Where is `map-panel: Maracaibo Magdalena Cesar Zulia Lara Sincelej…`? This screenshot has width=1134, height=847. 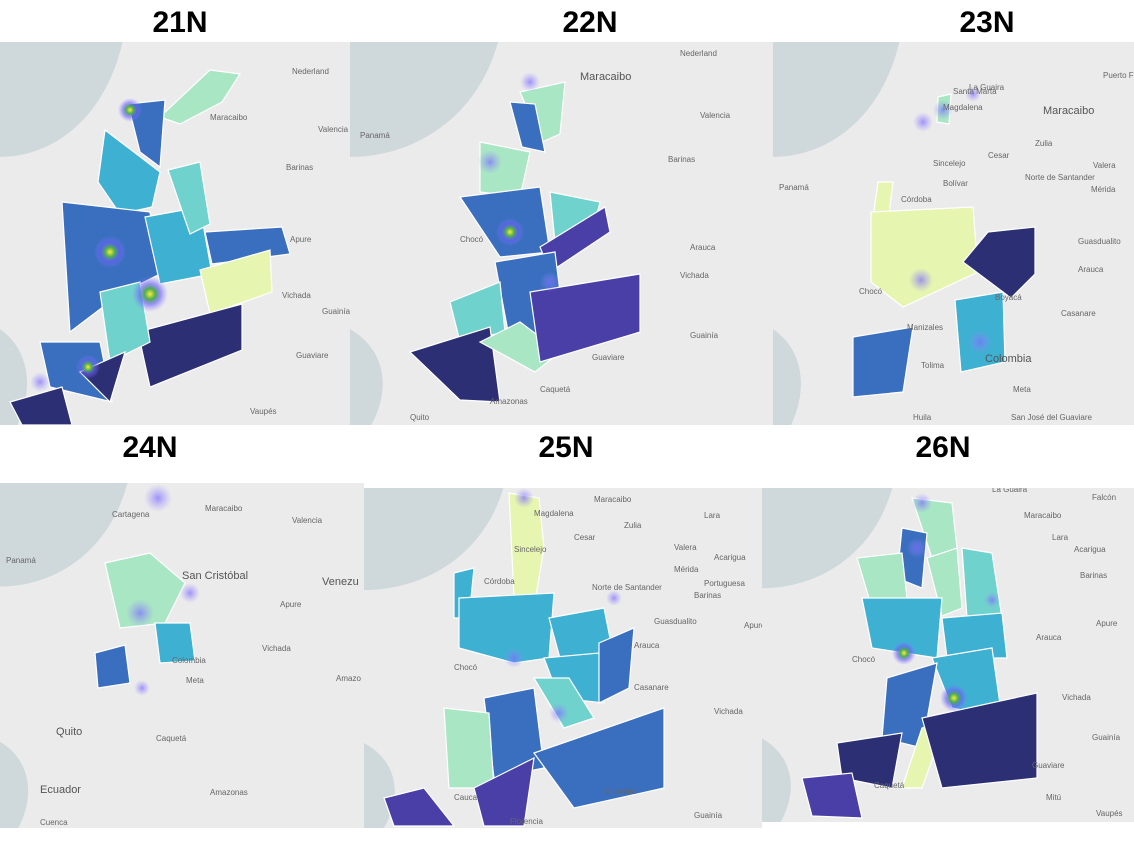 map-panel: Maracaibo Magdalena Cesar Zulia Lara Sincelej… is located at coordinates (563, 658).